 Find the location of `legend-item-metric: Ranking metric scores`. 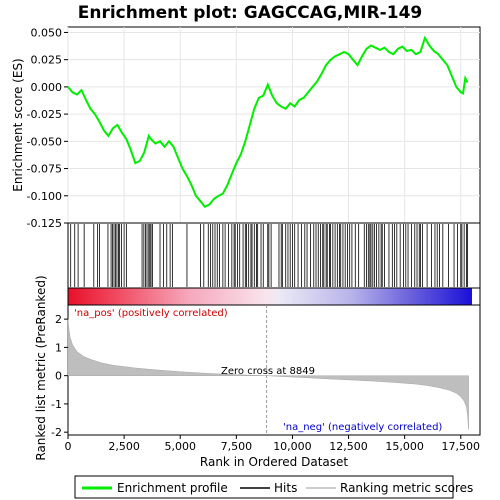

legend-item-metric: Ranking metric scores is located at coordinates (406, 488).